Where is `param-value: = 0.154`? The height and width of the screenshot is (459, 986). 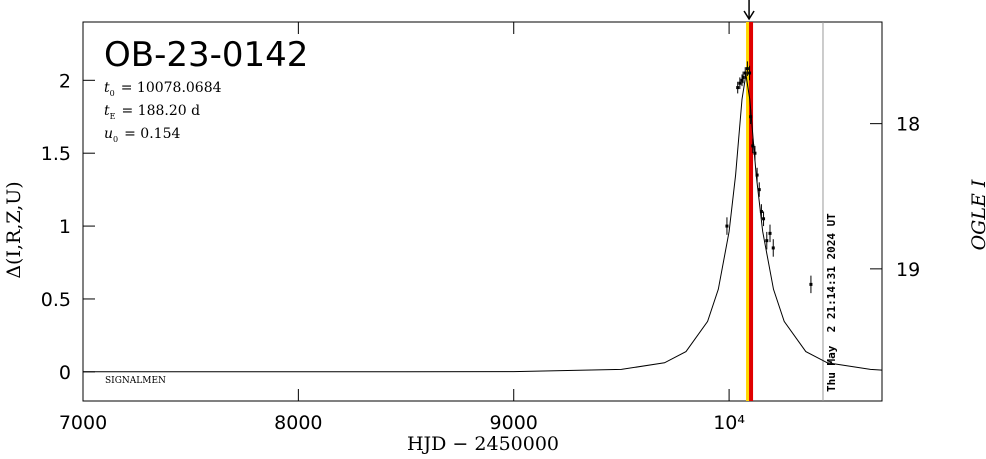
param-value: = 0.154 is located at coordinates (152, 134).